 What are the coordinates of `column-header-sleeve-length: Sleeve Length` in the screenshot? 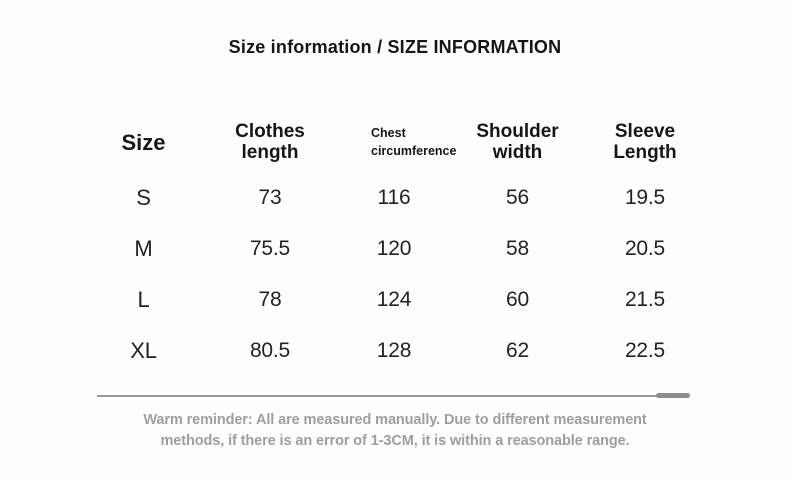 It's located at (645, 142).